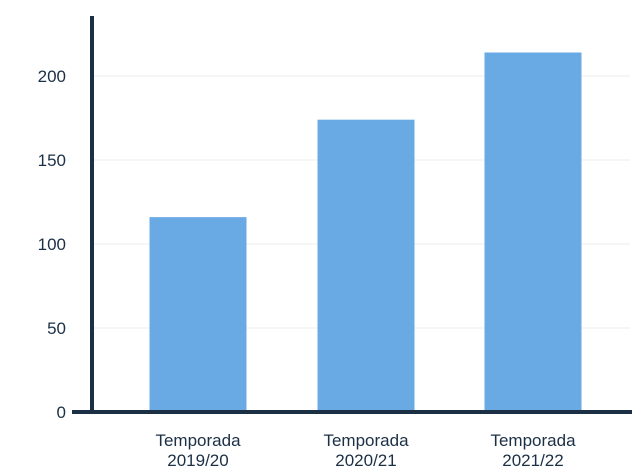 The height and width of the screenshot is (472, 633). Describe the element at coordinates (61, 412) in the screenshot. I see `y-tick-label-0: 0` at that location.